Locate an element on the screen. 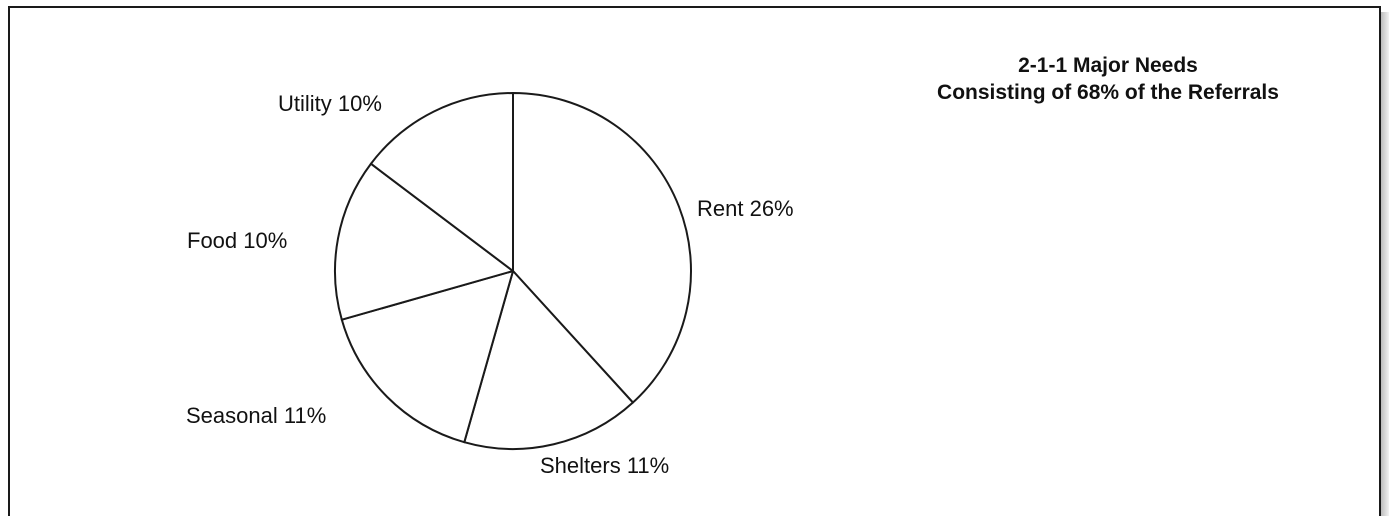  pie-label-food: Food 10% is located at coordinates (237, 240).